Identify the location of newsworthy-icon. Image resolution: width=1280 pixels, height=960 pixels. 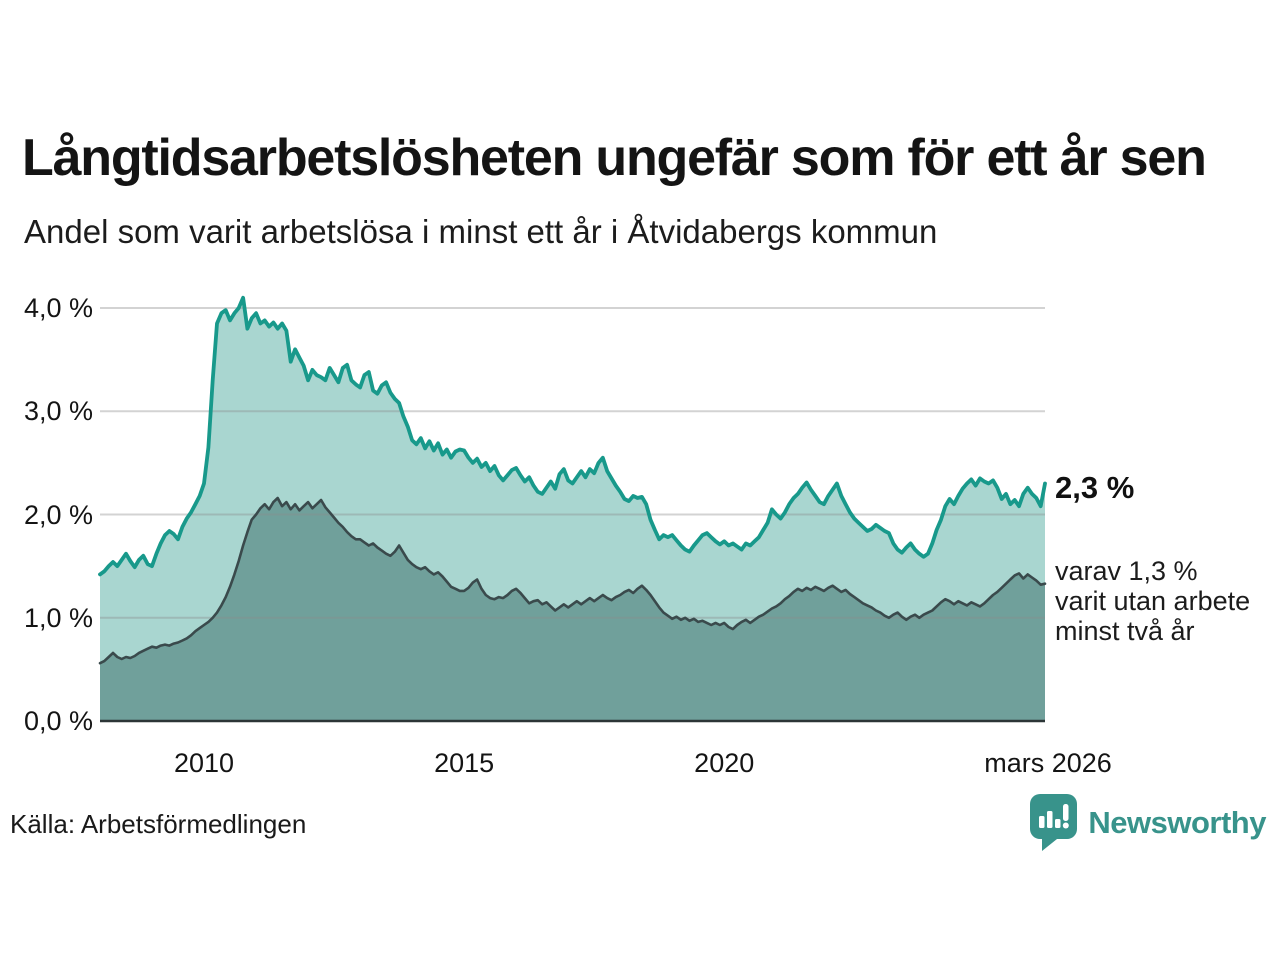
(1054, 822).